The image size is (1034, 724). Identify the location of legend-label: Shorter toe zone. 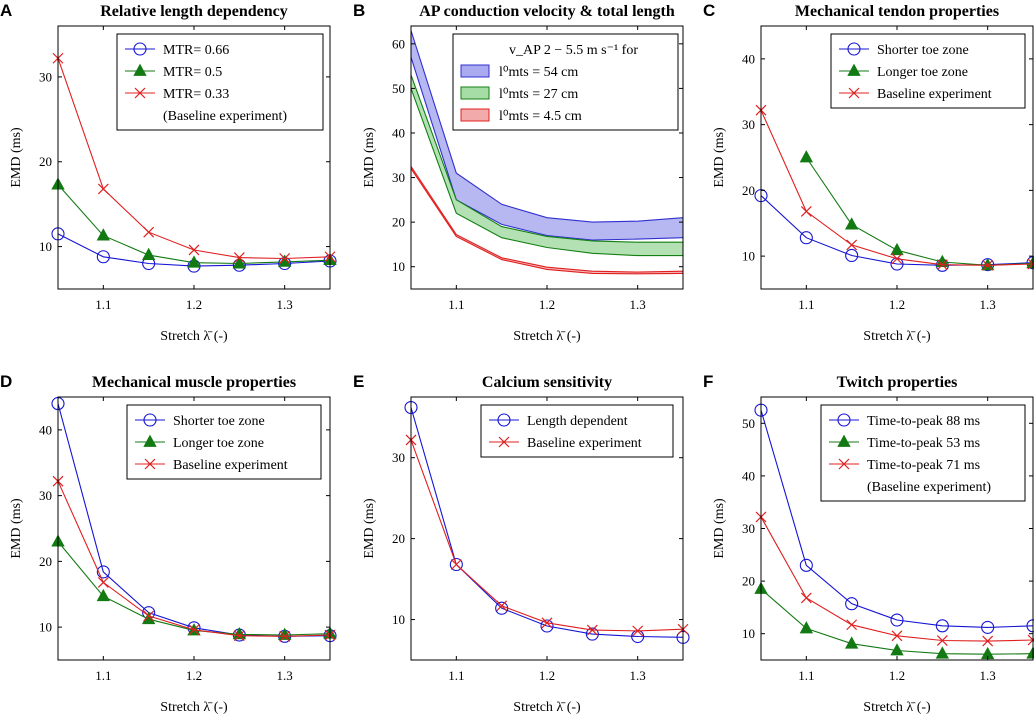
(219, 421).